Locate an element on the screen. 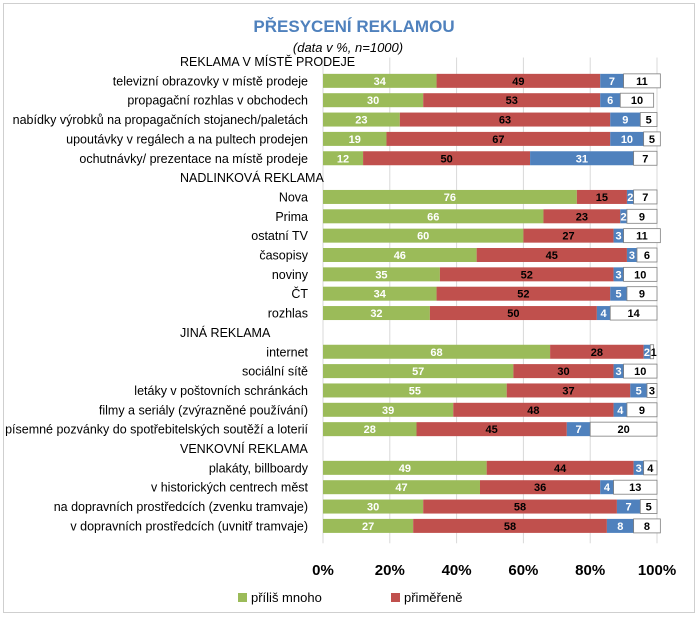  category-label: rozhlas is located at coordinates (288, 314).